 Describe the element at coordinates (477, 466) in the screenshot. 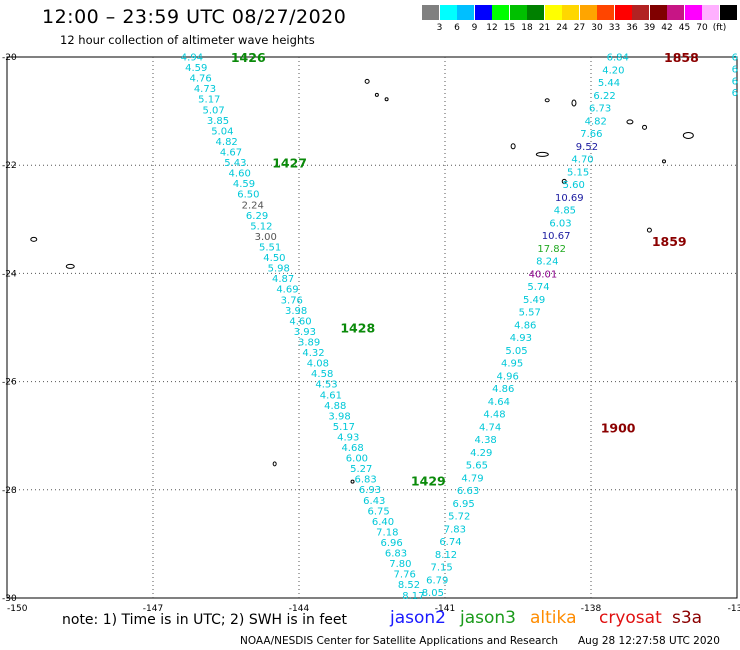

I see `wave-height-value: 5.65` at that location.